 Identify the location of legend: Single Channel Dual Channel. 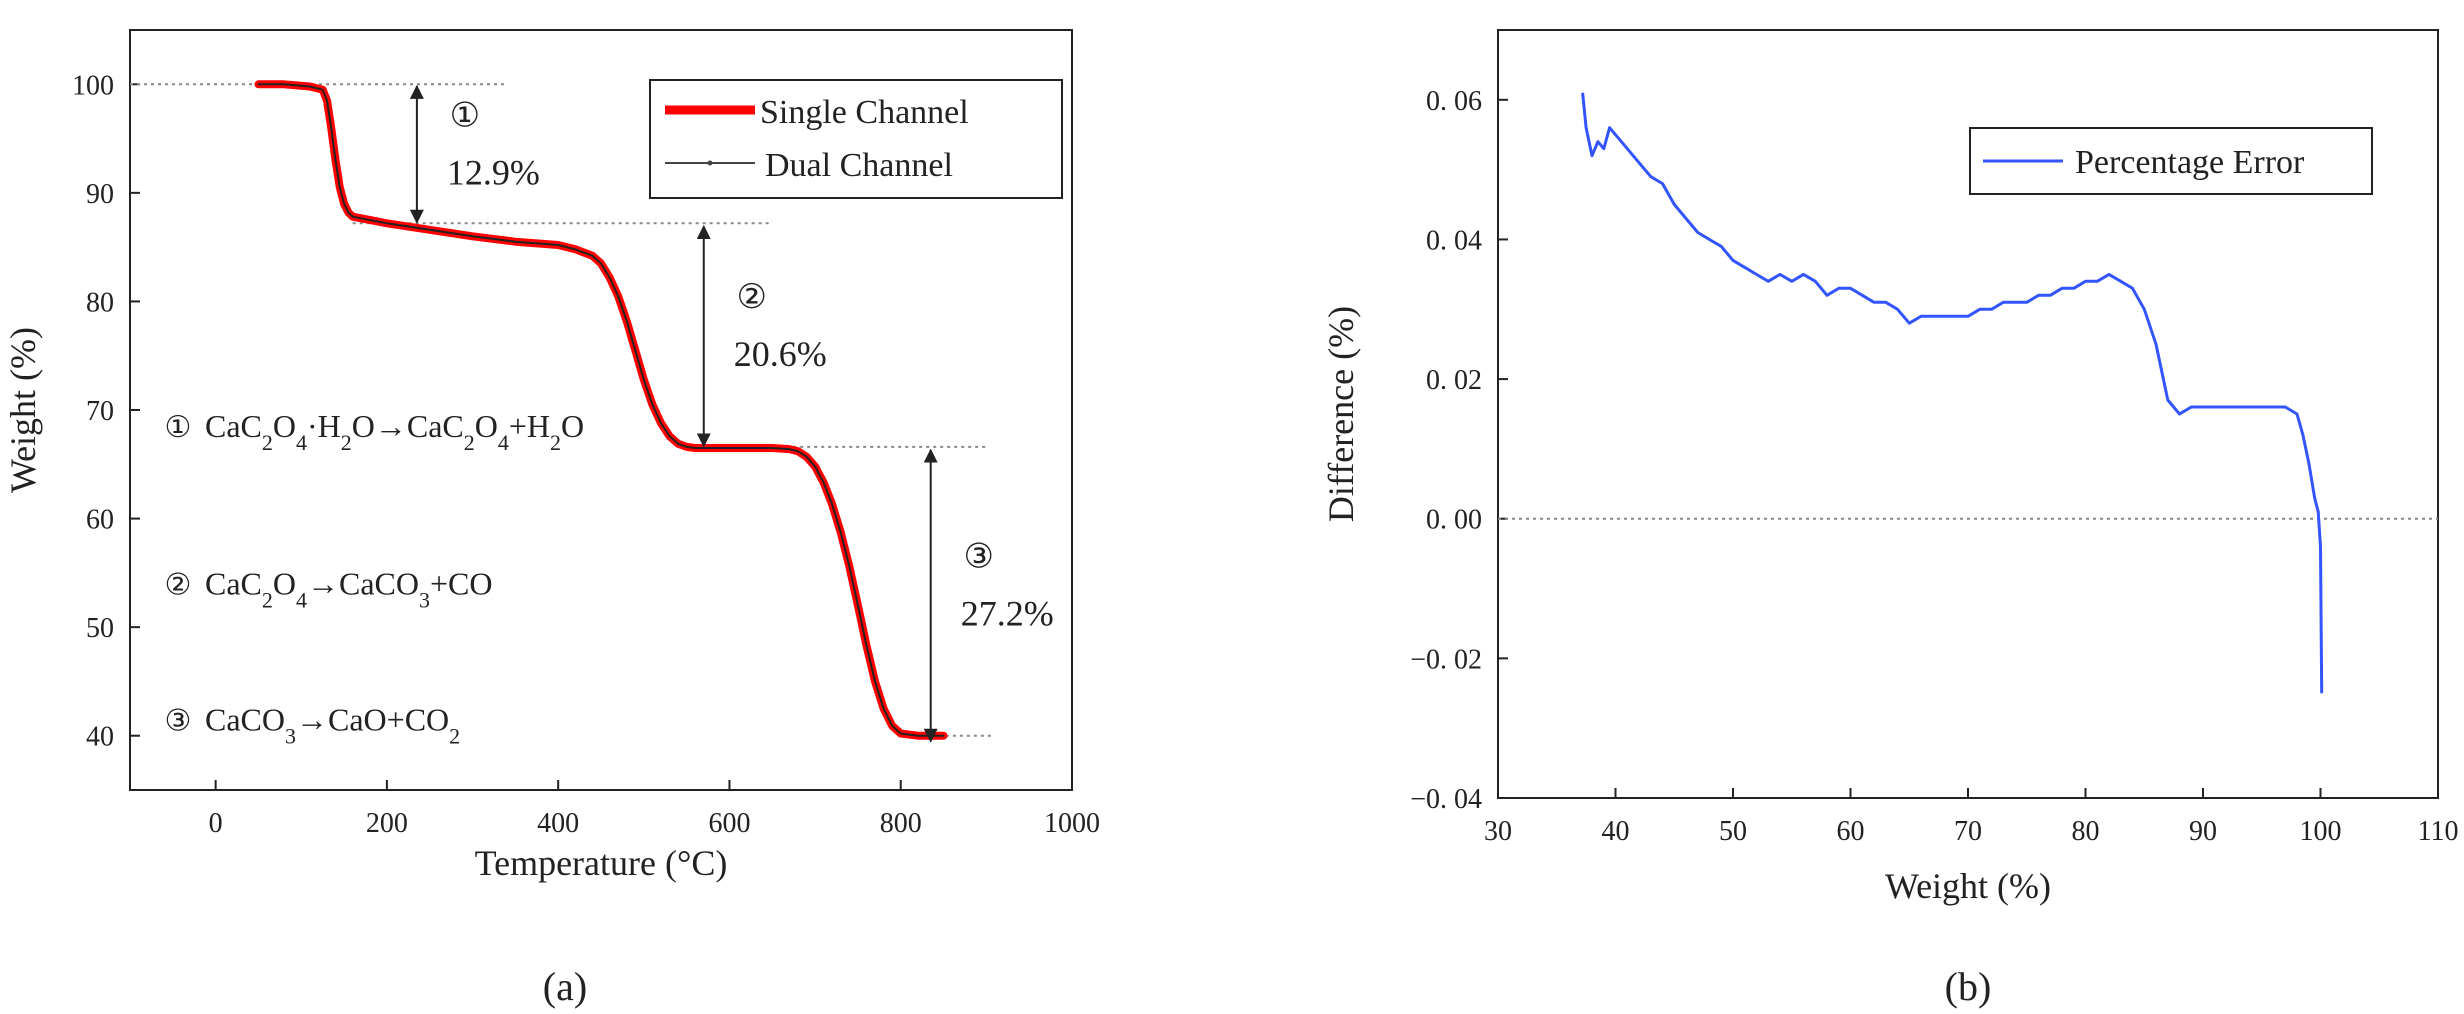
(856, 139).